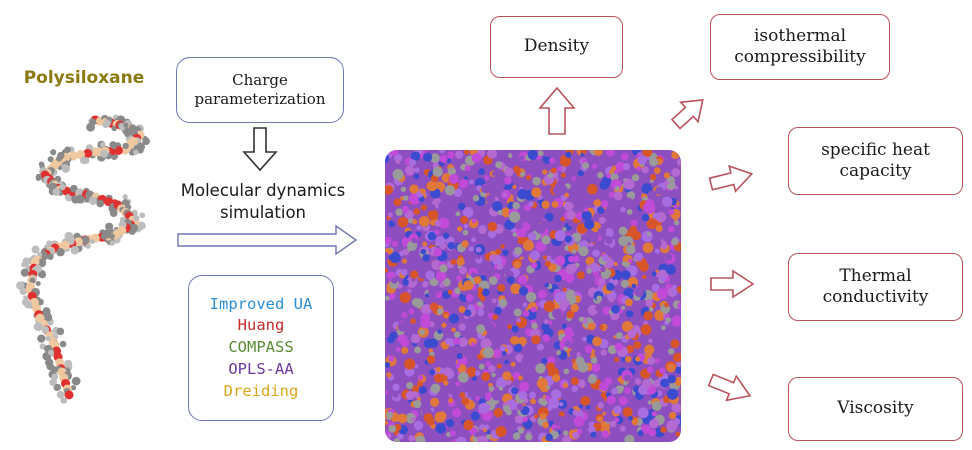  I want to click on charge-parameterization-box: Charge parameterization, so click(260, 90).